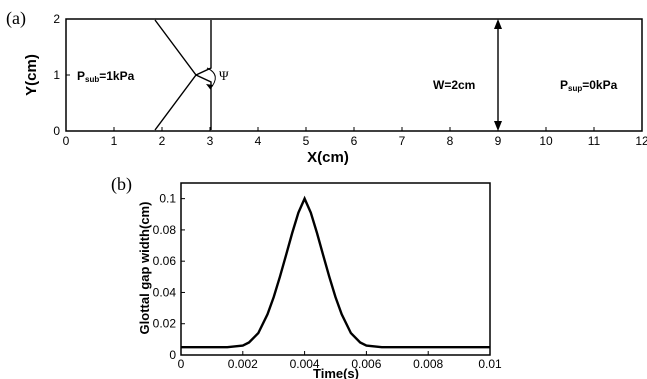 This screenshot has height=379, width=647. What do you see at coordinates (454, 85) in the screenshot?
I see `width-label: W=2cm` at bounding box center [454, 85].